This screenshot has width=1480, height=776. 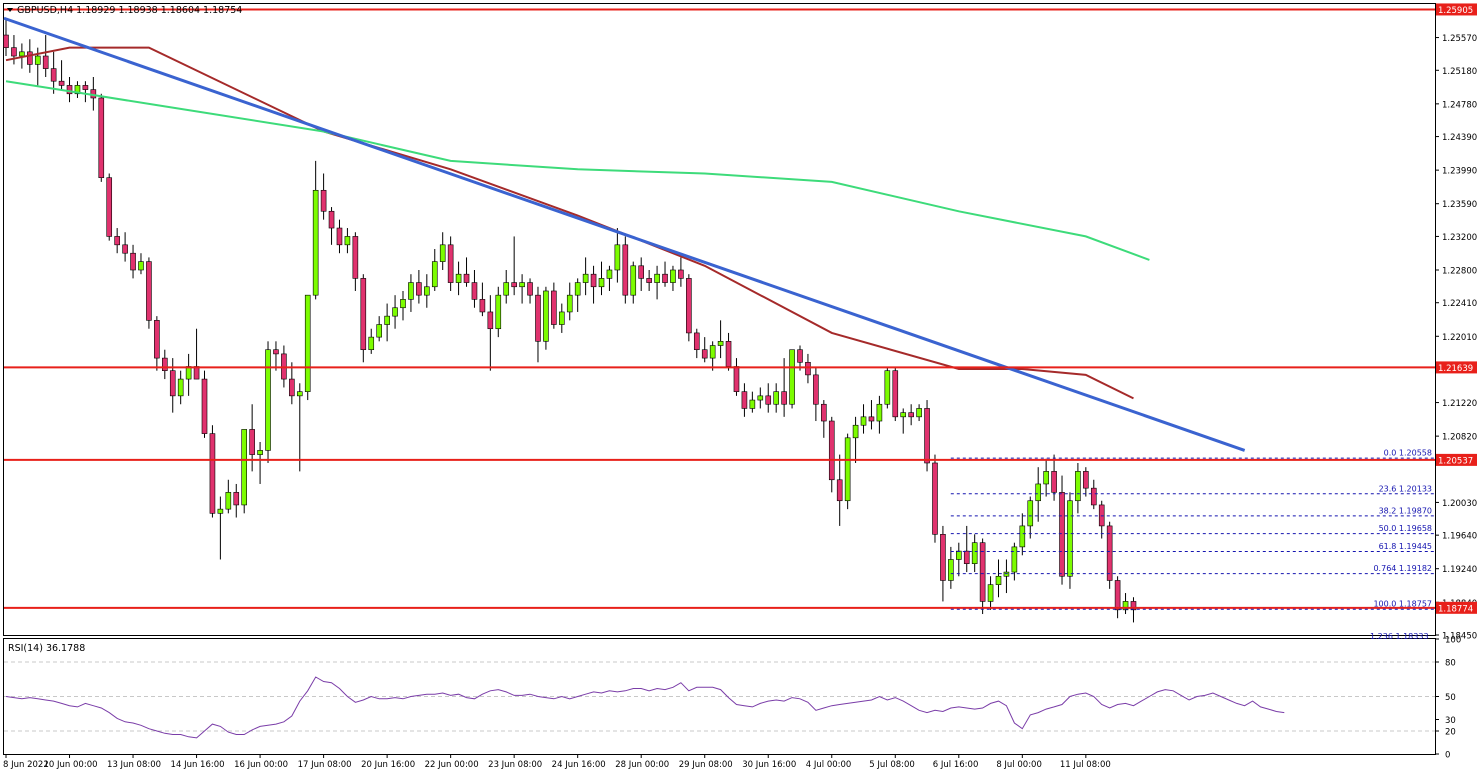 I want to click on price-label-box, so click(x=1456, y=9).